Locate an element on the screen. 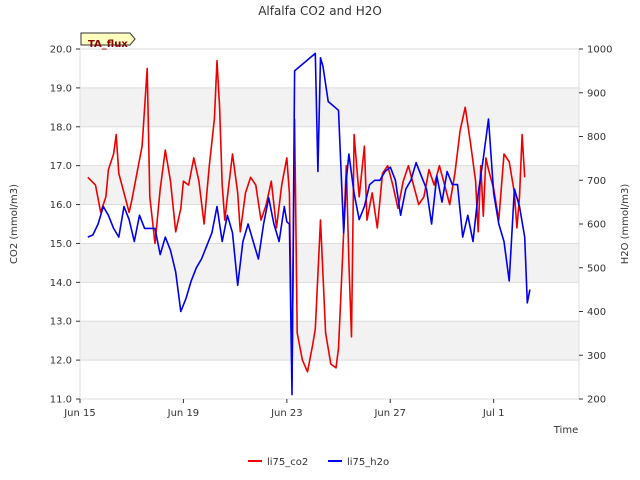 The height and width of the screenshot is (480, 640). x-axis: Jun 15 Jun 19 Jun 23 Jun 27 Jul 1 is located at coordinates (283, 409).